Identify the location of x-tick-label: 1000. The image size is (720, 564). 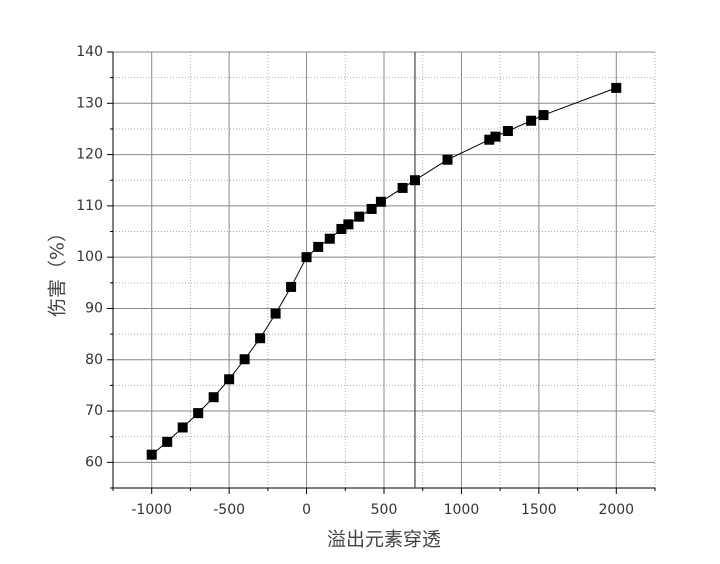
(462, 510).